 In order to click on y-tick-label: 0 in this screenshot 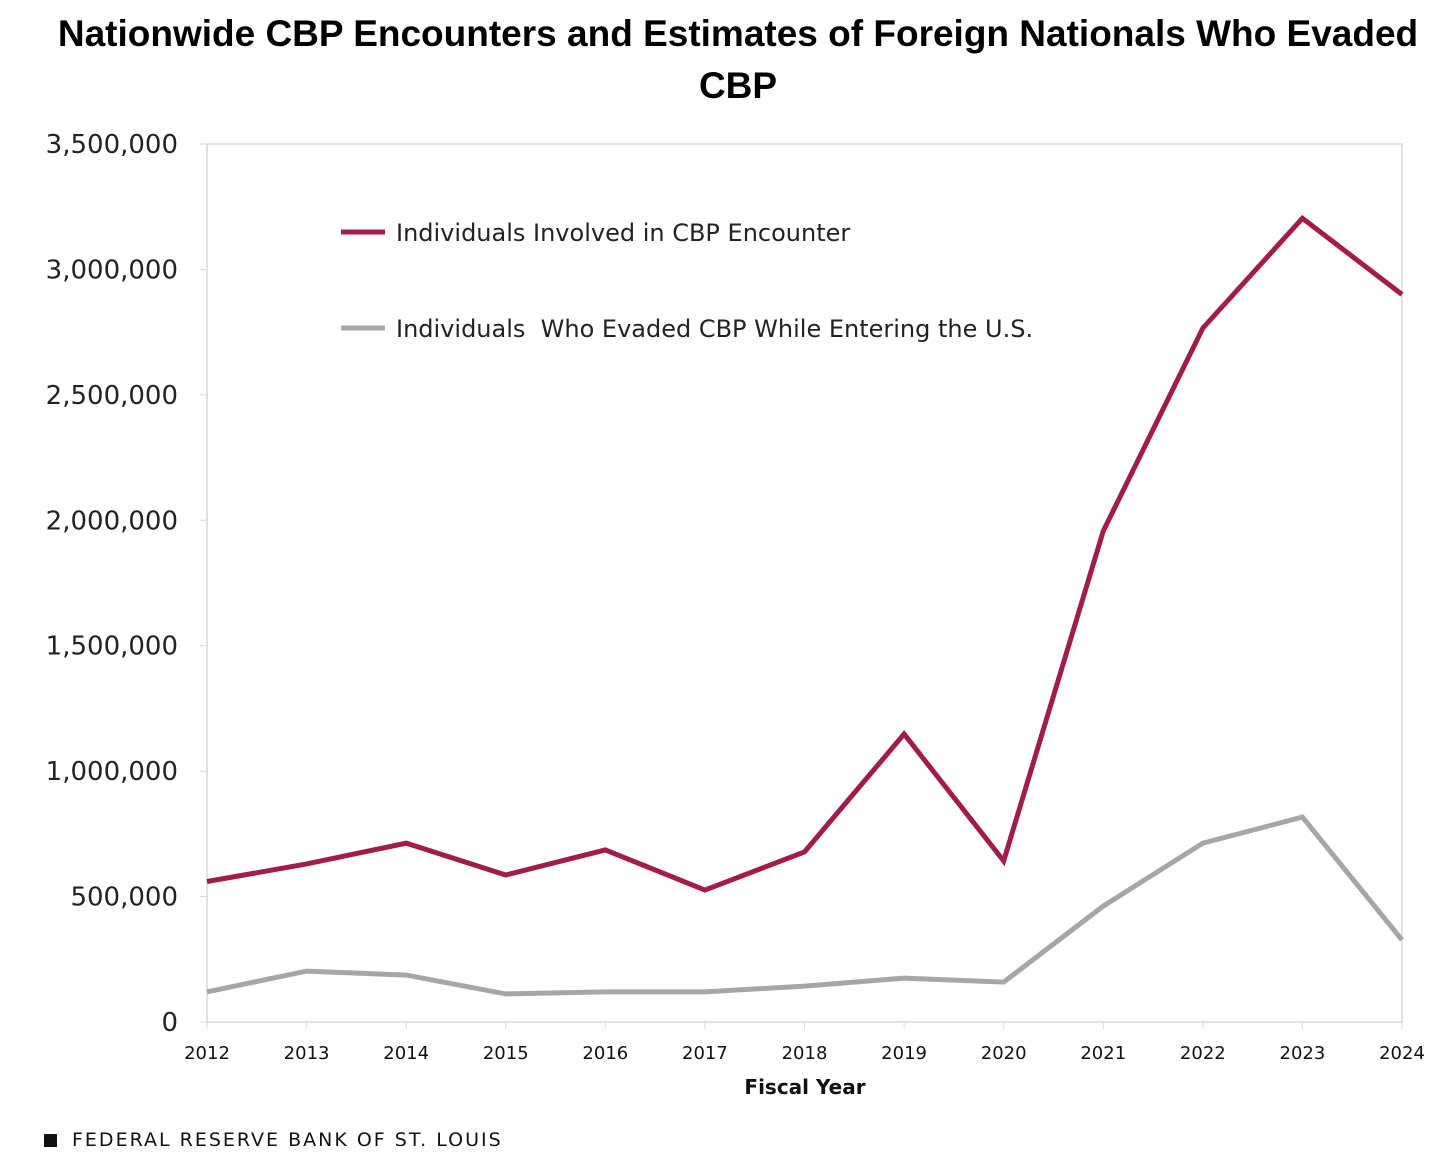, I will do `click(169, 1023)`.